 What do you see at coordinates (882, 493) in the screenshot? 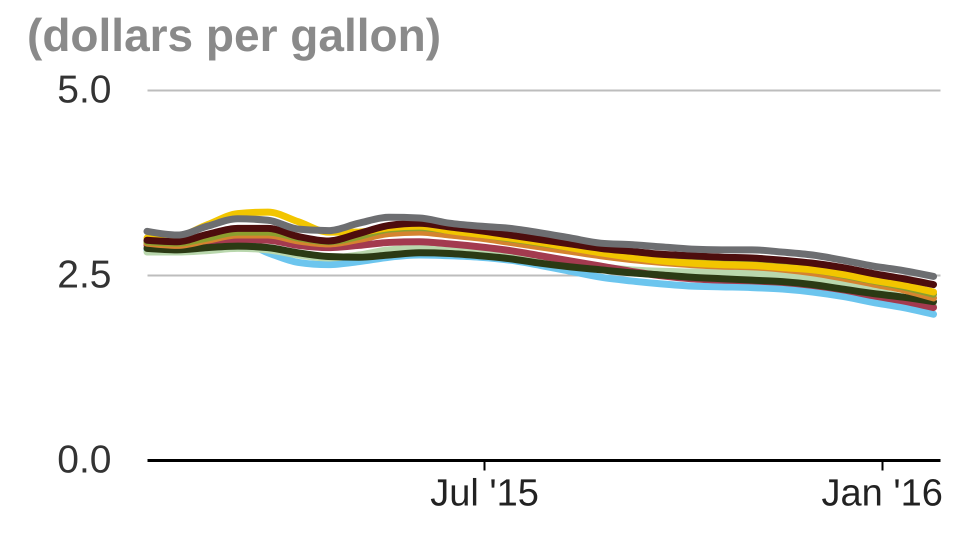
I see `x-tick-label: Jan '16` at bounding box center [882, 493].